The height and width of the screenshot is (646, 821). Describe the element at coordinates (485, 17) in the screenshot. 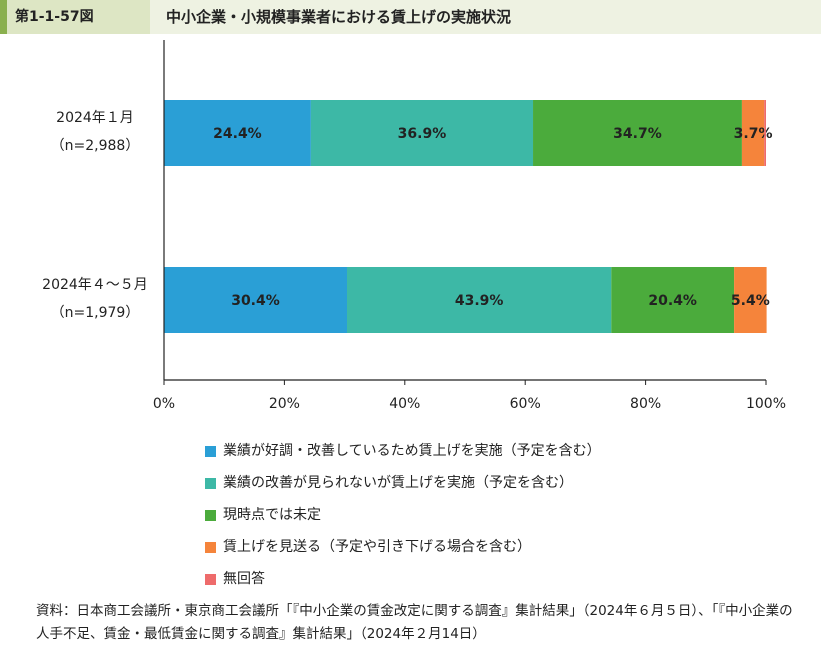

I see `figure-title: 中小企業・小規模事業者における賃上げの実施状況` at that location.